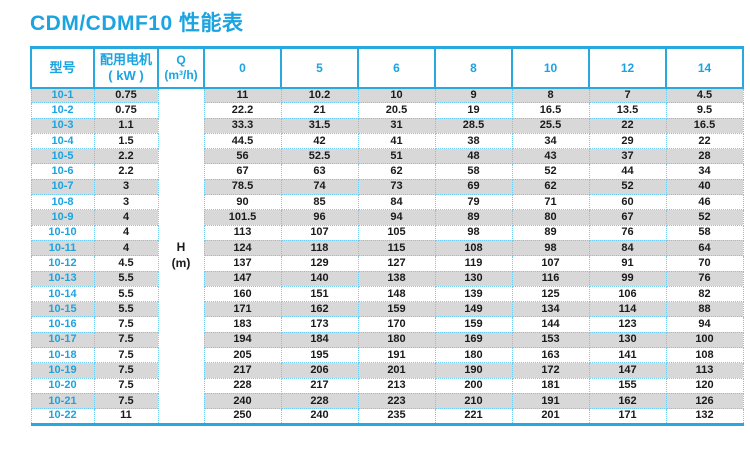 Image resolution: width=750 pixels, height=460 pixels. I want to click on header-row: 型号 配用电机 ( kW ) Q (m³/h) 0 5 6 8 10 12 14, so click(387, 68).